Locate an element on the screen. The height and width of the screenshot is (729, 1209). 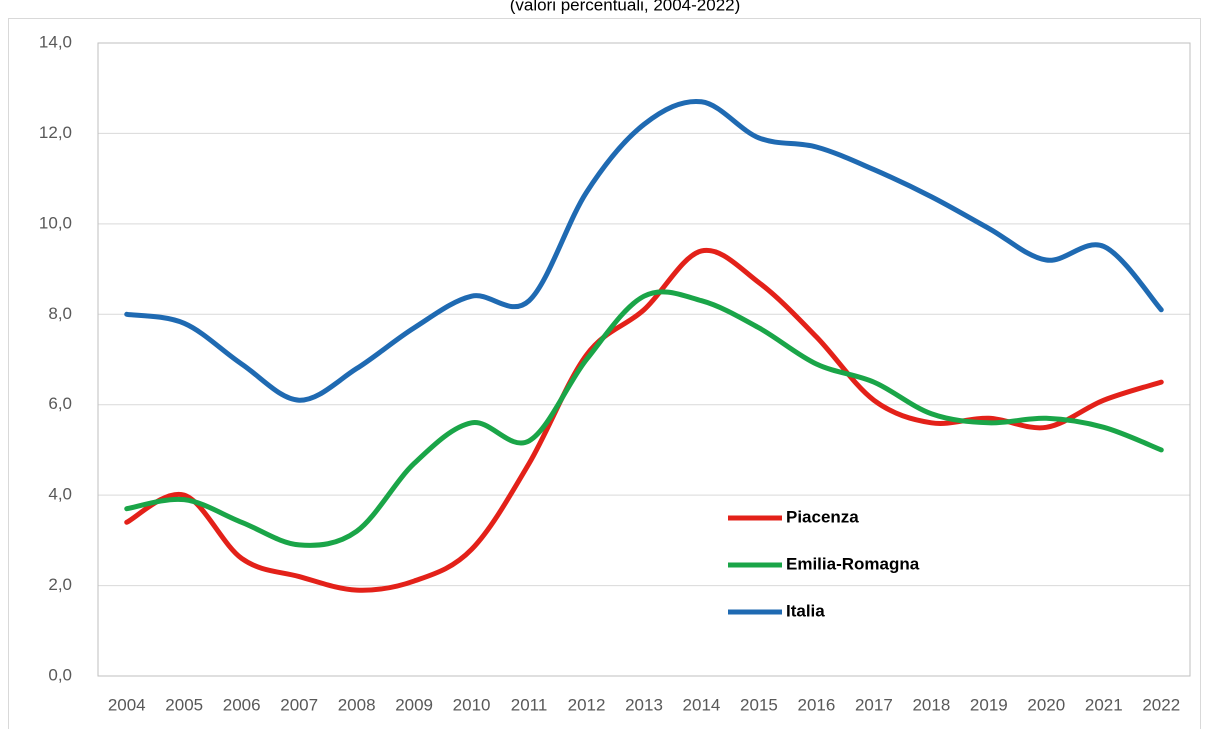
x-tick-label: 2008 is located at coordinates (357, 704).